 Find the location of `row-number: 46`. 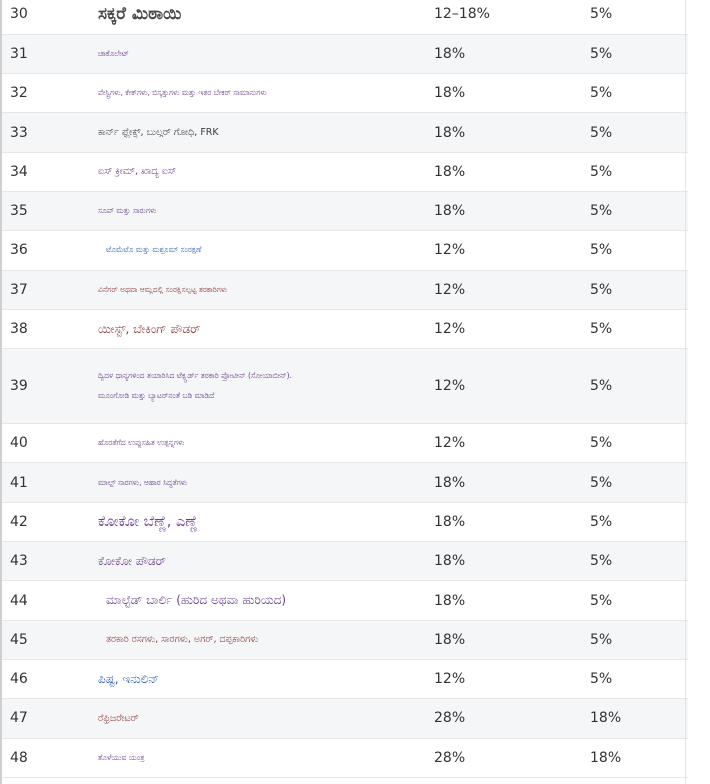

row-number: 46 is located at coordinates (46, 679).